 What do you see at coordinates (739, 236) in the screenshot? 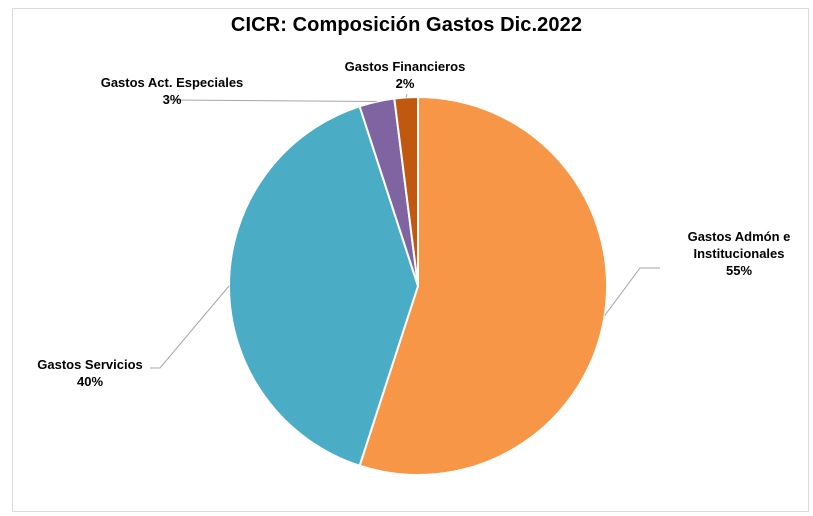
I see `data-label-text-line: Gastos Admón e` at bounding box center [739, 236].